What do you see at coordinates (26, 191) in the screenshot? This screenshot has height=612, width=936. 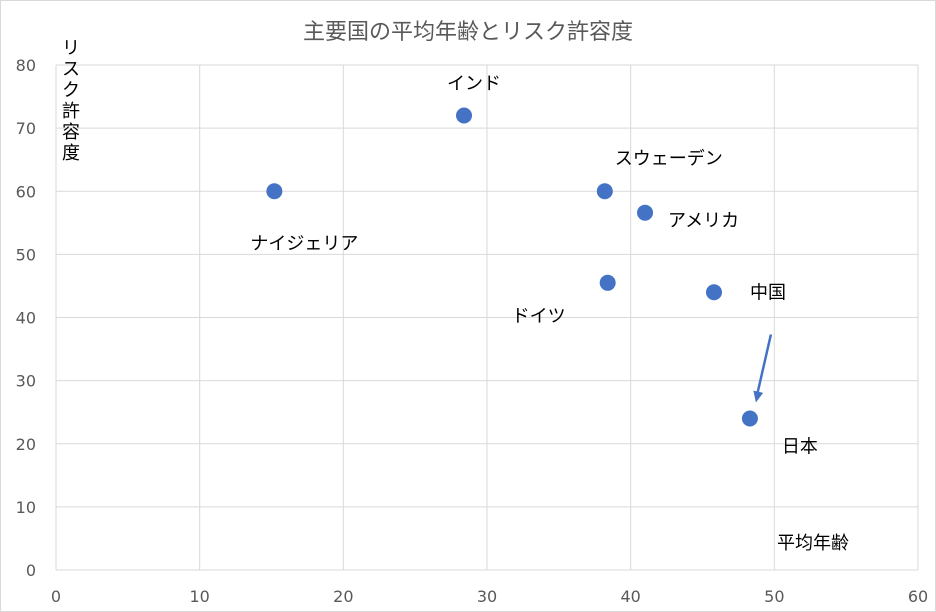 I see `y-tick-label: 60` at bounding box center [26, 191].